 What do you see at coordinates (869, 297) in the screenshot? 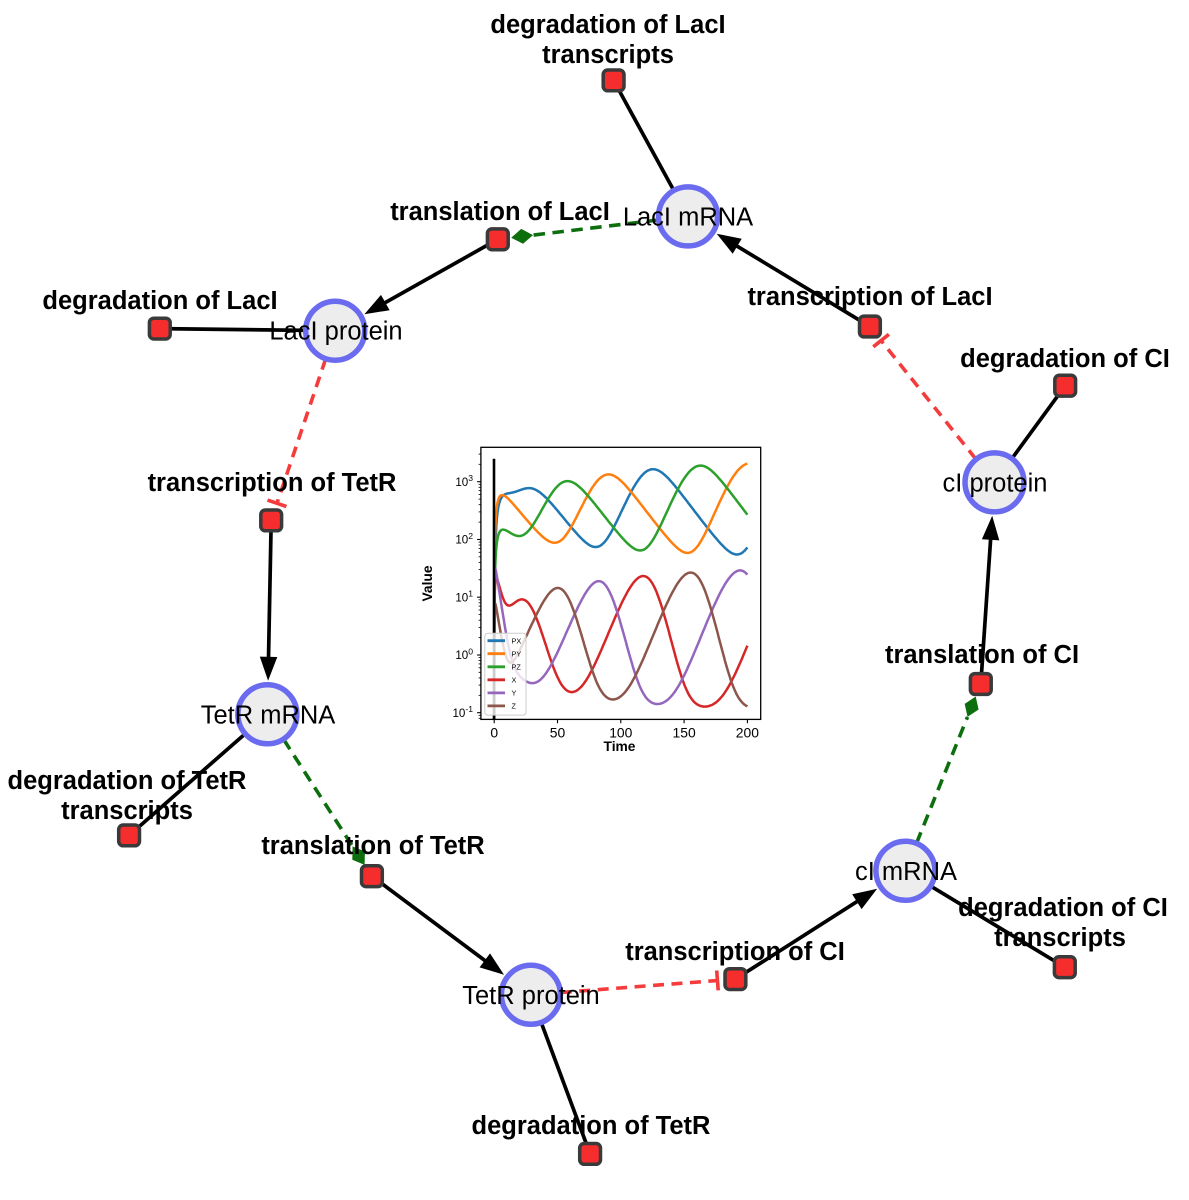
I see `svg-text: transcription of LacI` at bounding box center [869, 297].